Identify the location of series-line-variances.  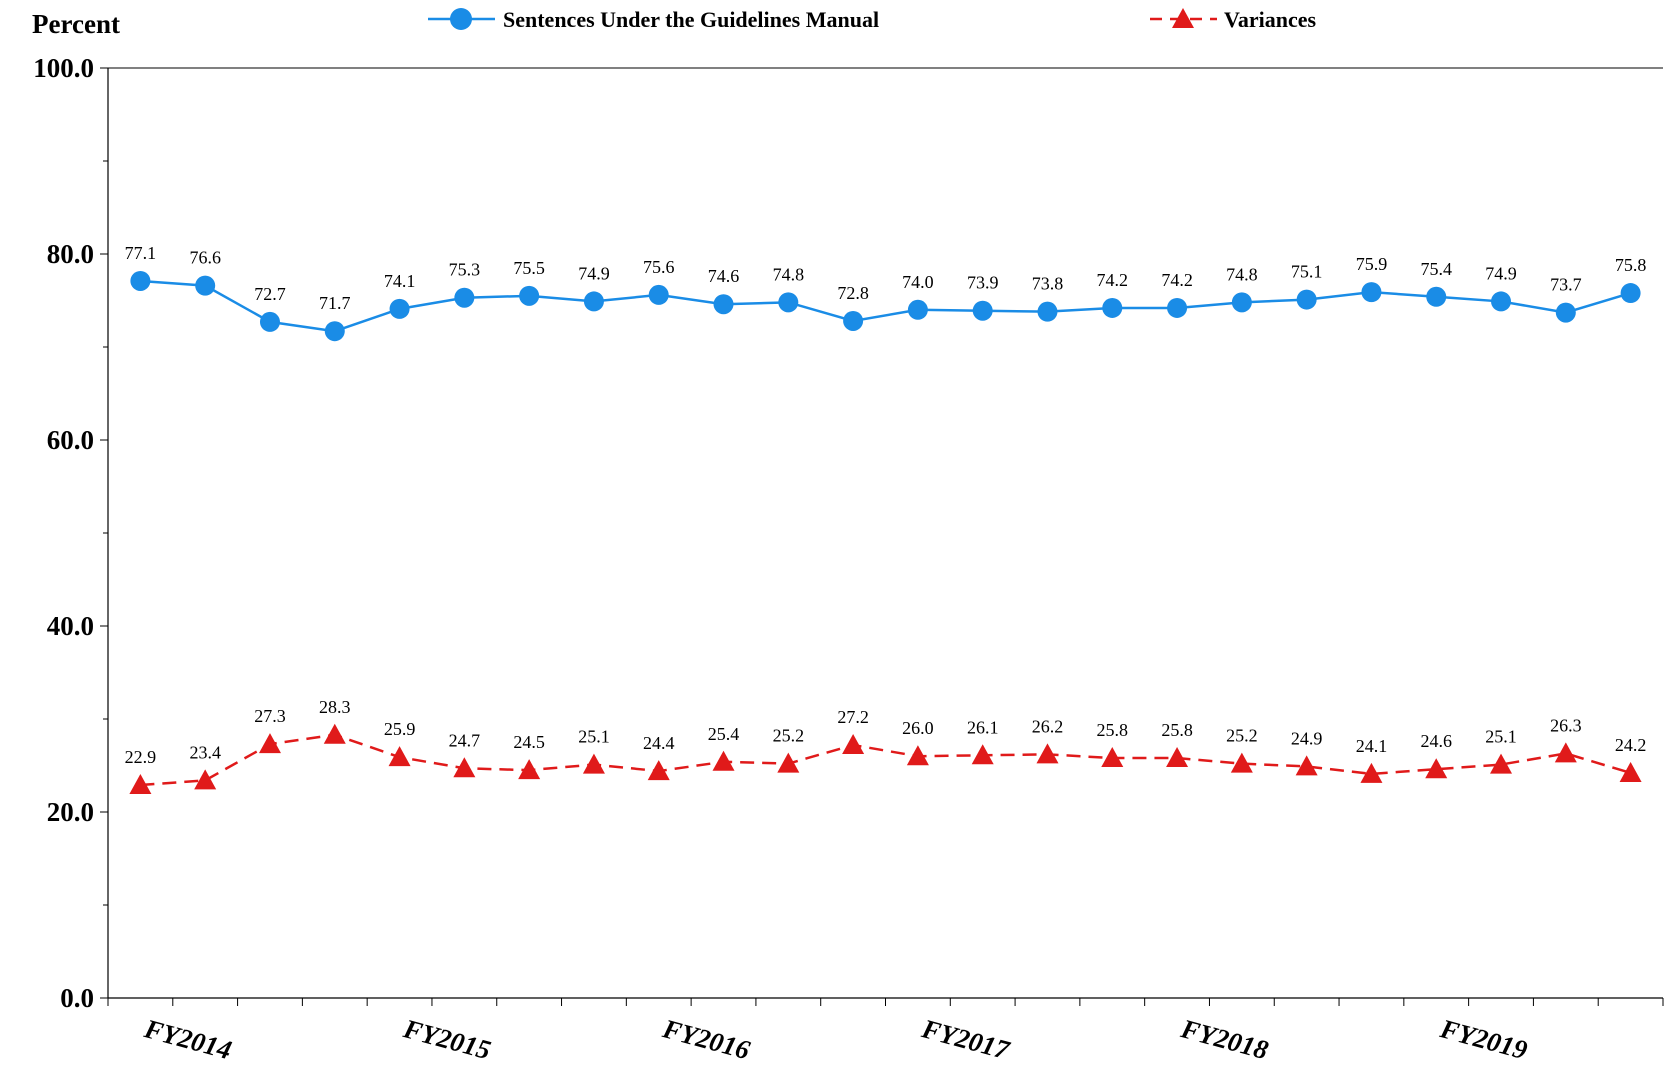
(885, 760).